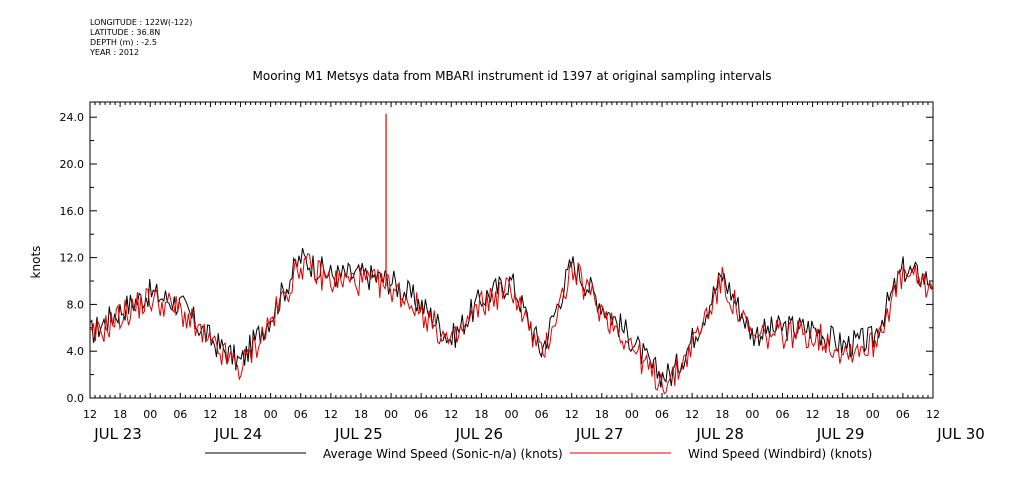 The width and height of the screenshot is (1009, 504). Describe the element at coordinates (141, 22) in the screenshot. I see `longitude-label: LONGITUDE : 122W(-122)` at that location.